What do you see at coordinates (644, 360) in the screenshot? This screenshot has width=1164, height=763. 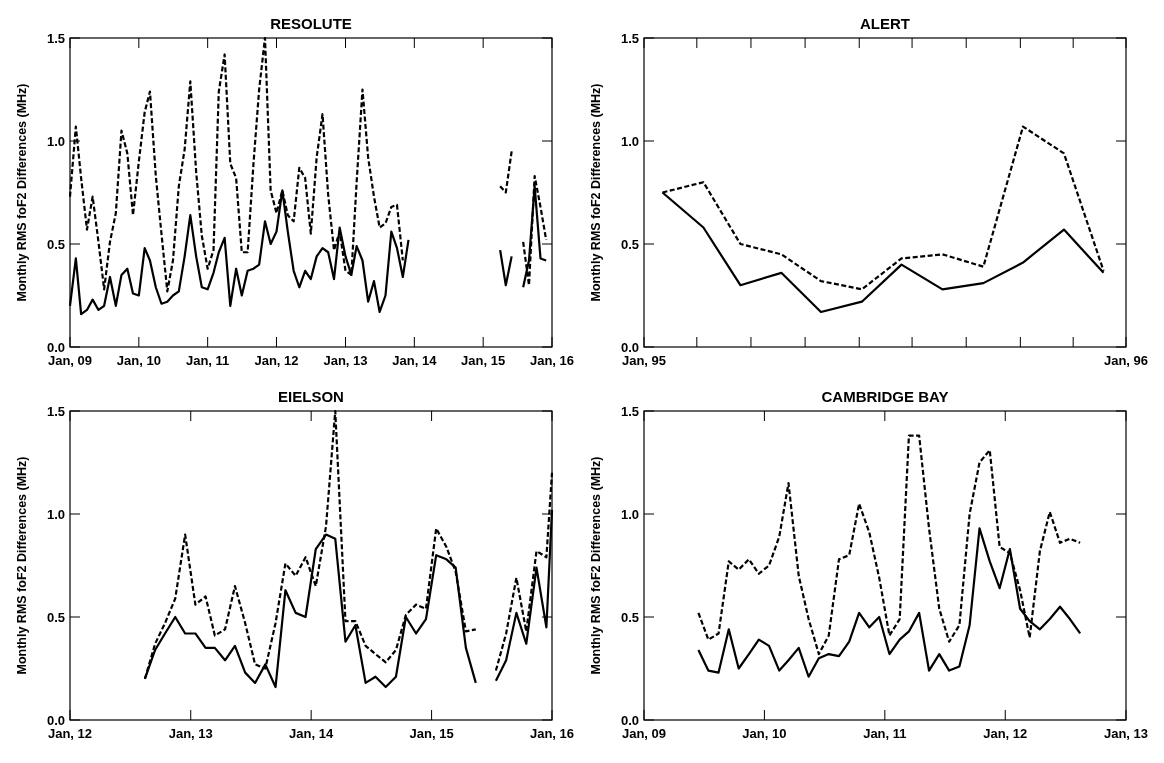 I see `x-tick-label: Jan, 95` at bounding box center [644, 360].